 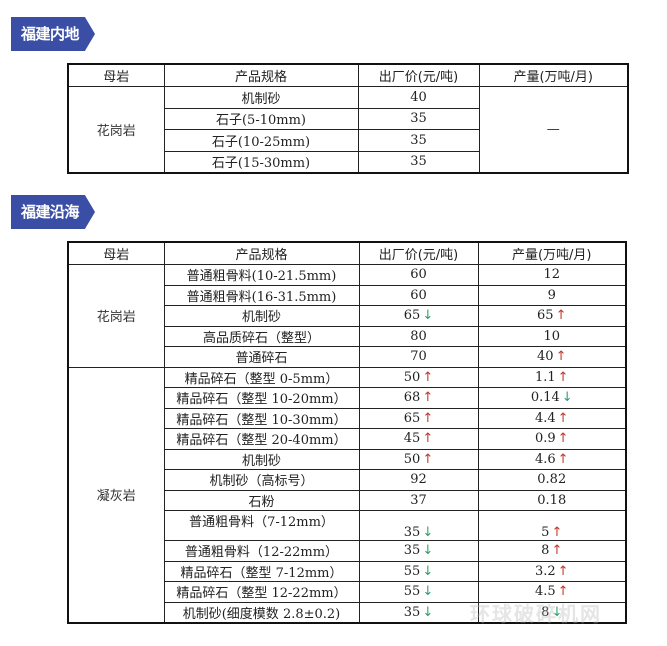 I want to click on price-cell-value: 65, so click(x=412, y=418).